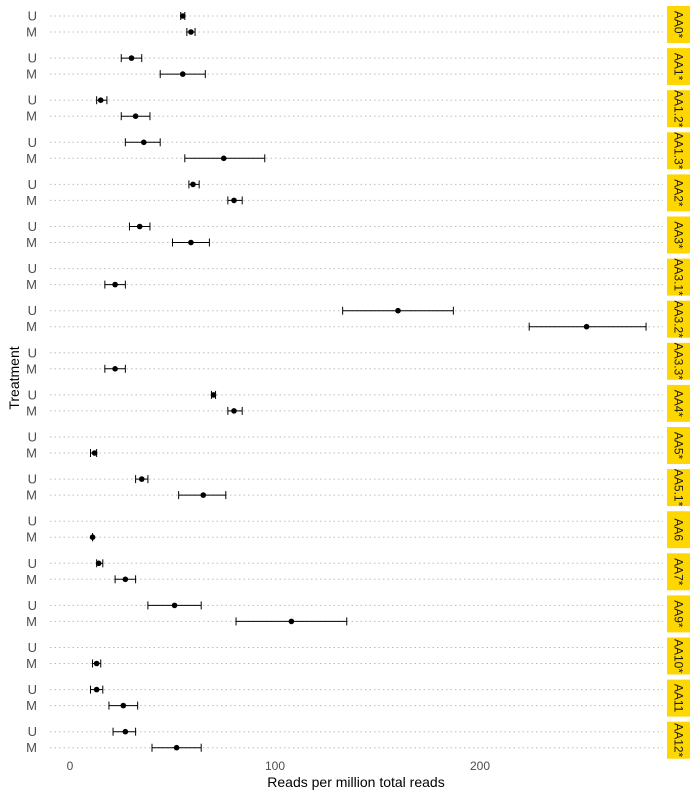  What do you see at coordinates (679, 320) in the screenshot?
I see `facet-label: AA3.2*` at bounding box center [679, 320].